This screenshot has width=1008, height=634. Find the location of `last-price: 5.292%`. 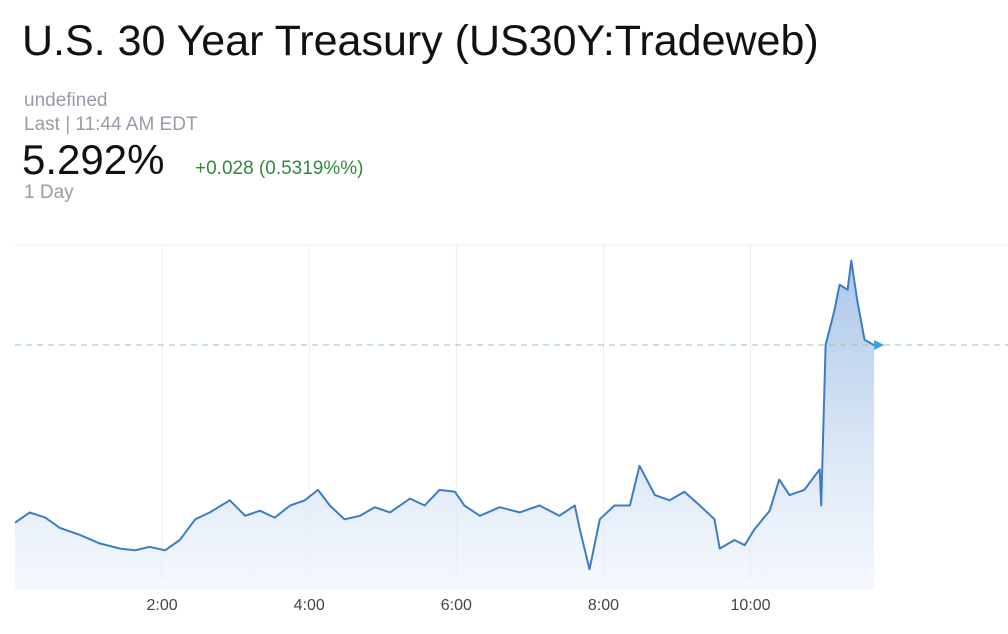

last-price: 5.292% is located at coordinates (93, 159).